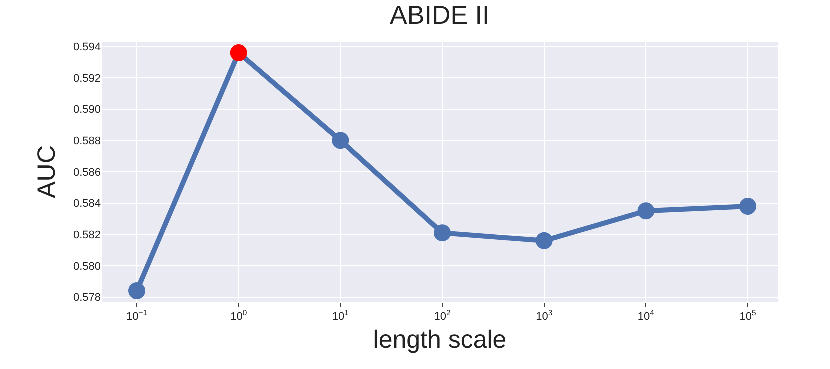 The width and height of the screenshot is (830, 369). What do you see at coordinates (647, 316) in the screenshot?
I see `x-tick-label: 10$^{4}$` at bounding box center [647, 316].